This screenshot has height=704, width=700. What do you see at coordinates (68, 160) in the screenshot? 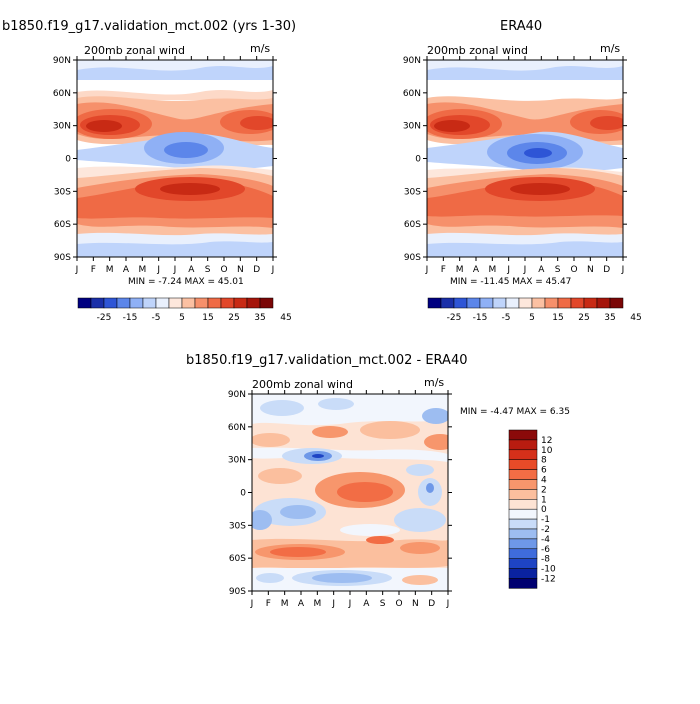
I see `model-y-tick-label: 0` at bounding box center [68, 160].